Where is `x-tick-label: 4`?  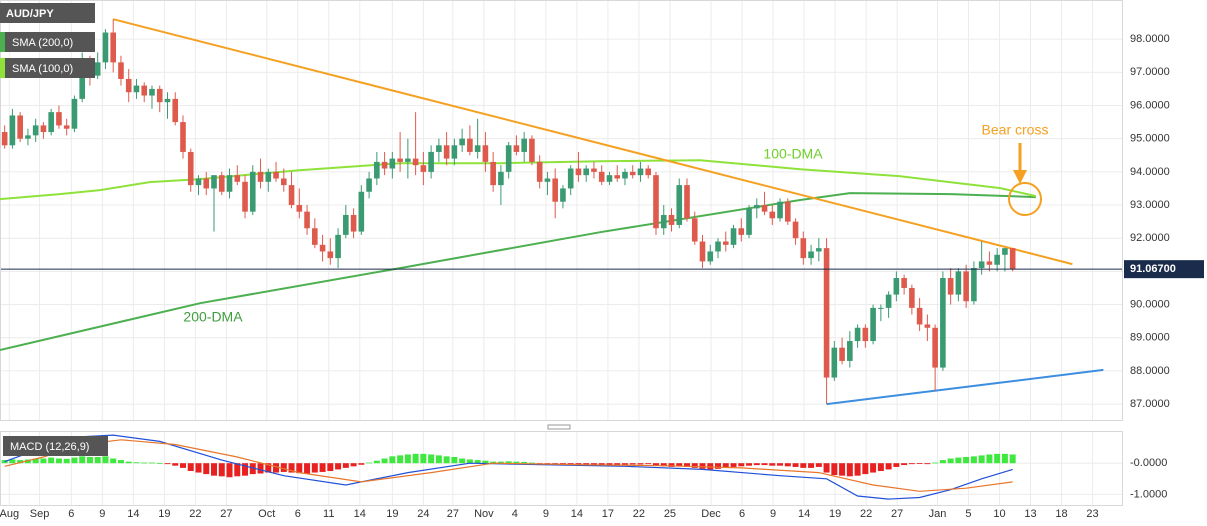 x-tick-label: 4 is located at coordinates (515, 514).